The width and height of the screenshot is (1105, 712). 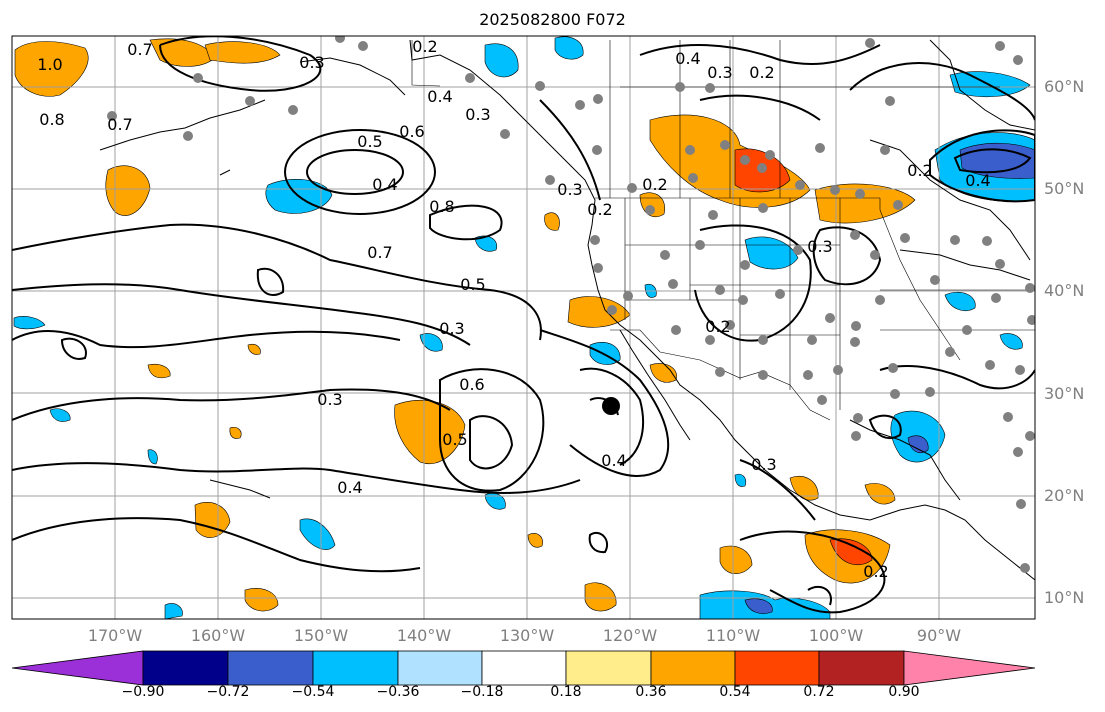 What do you see at coordinates (819, 692) in the screenshot?
I see `colorbar-tick-label: 0.72` at bounding box center [819, 692].